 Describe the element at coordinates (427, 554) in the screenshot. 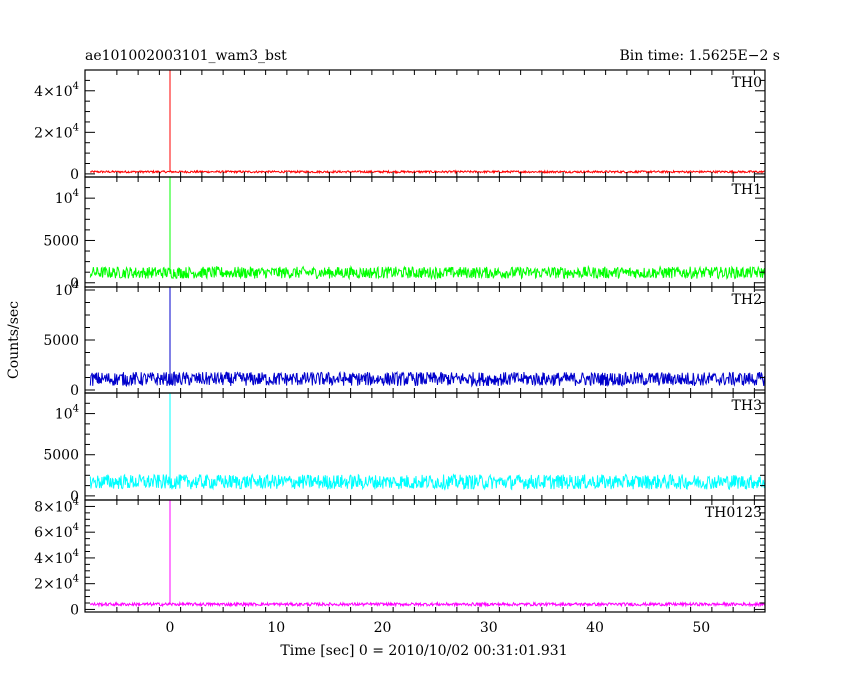

I see `series-th0123-line` at that location.